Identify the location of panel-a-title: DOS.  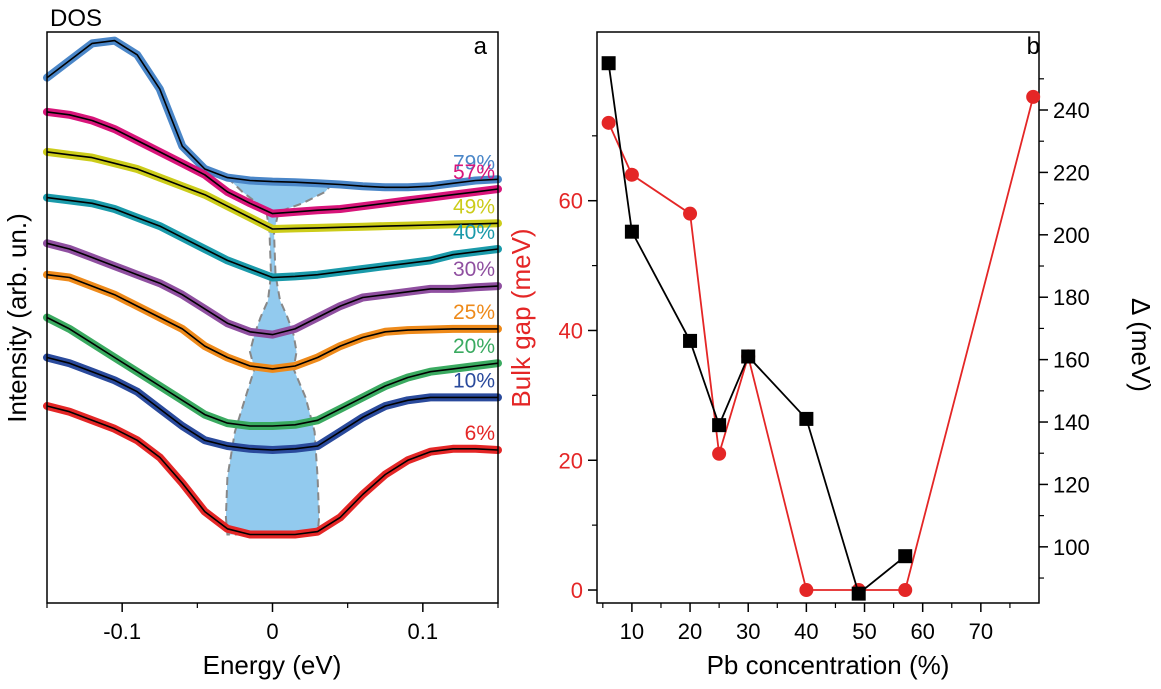
(76, 18).